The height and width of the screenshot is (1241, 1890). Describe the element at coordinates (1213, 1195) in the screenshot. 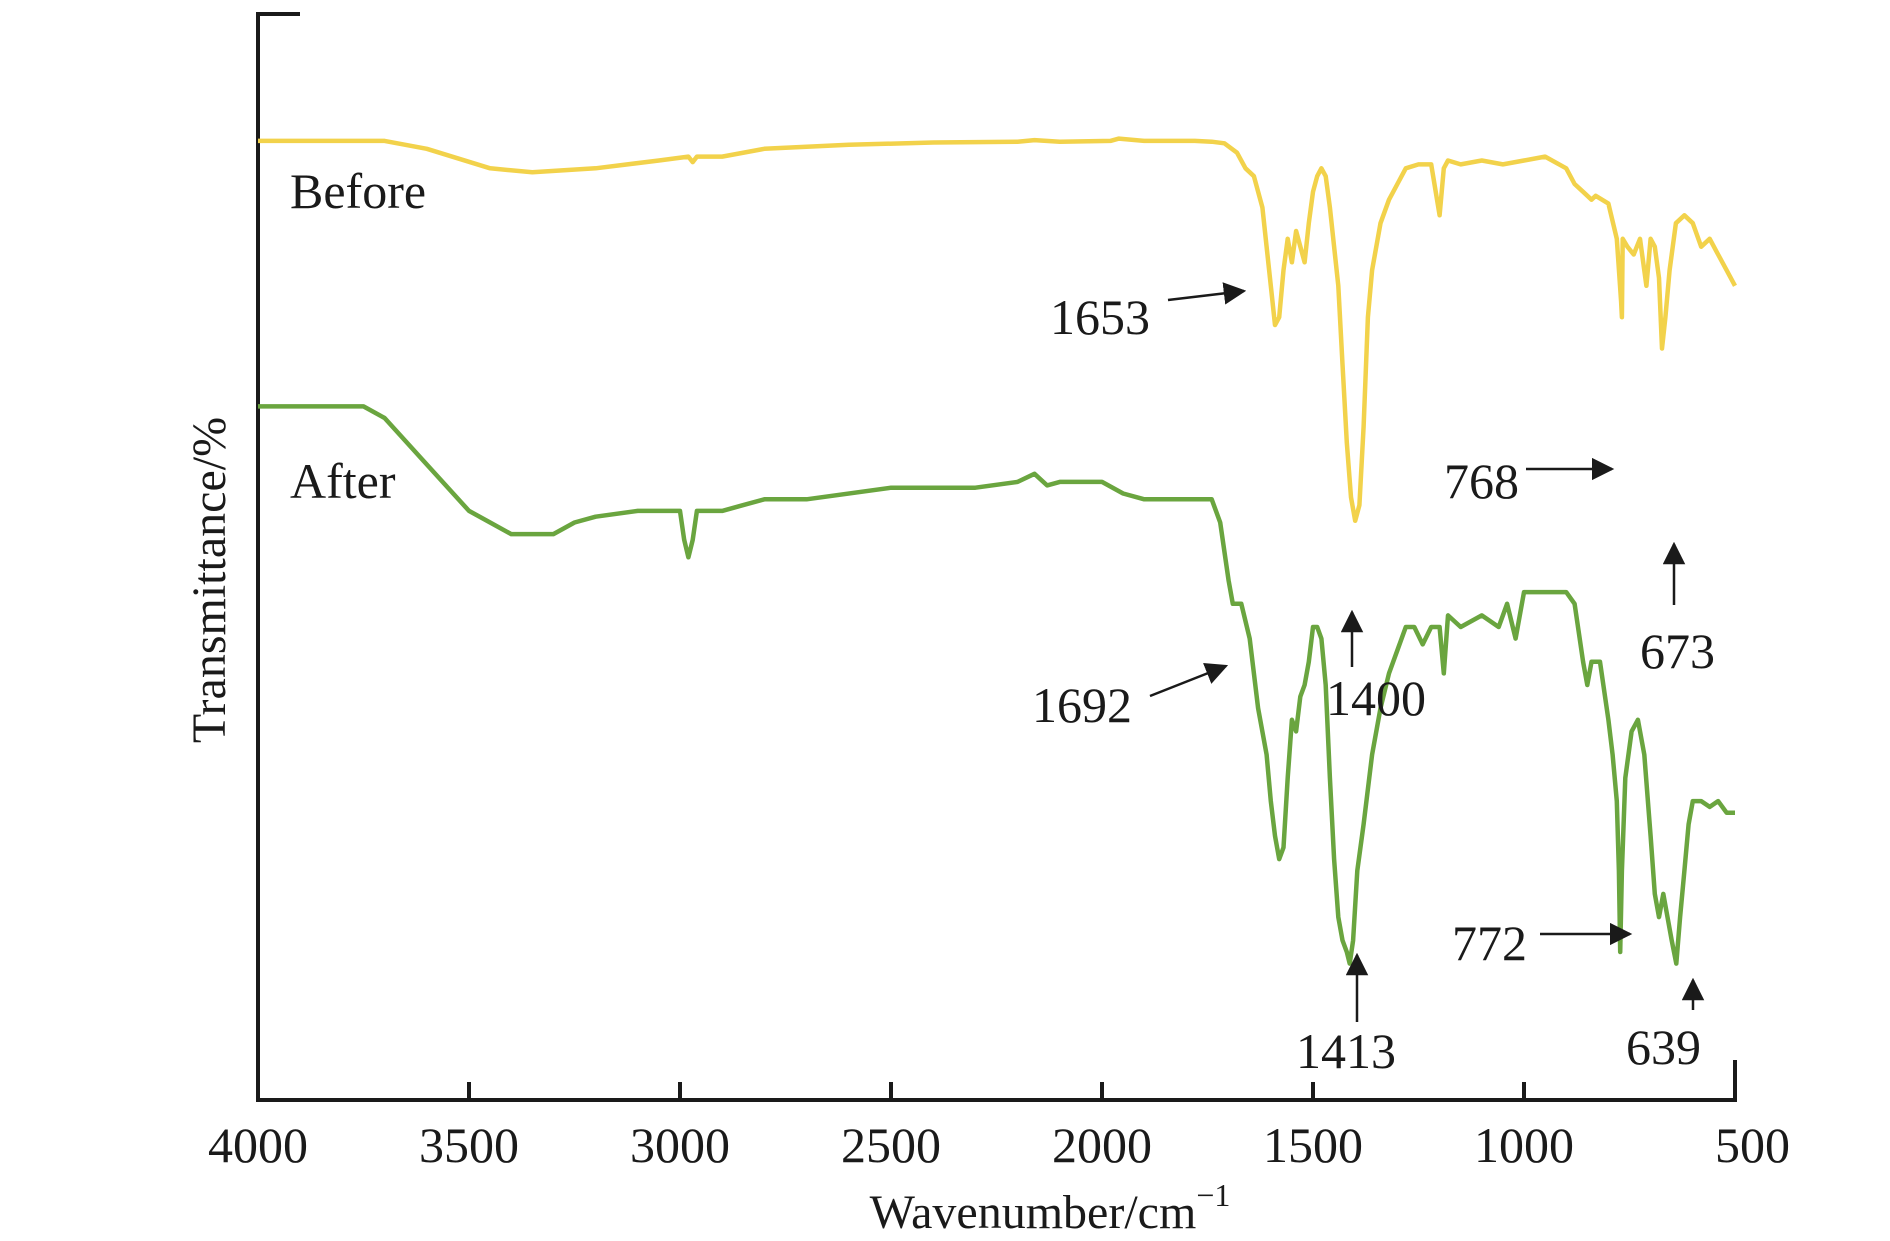

I see `x-axis-title-superscript: −1` at that location.